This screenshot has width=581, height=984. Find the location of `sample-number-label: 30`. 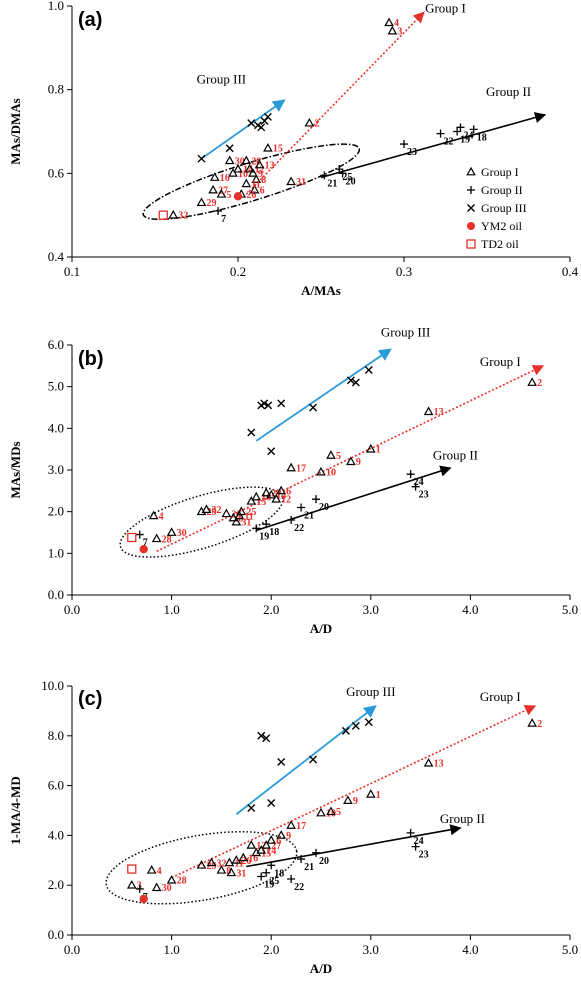

sample-number-label: 30 is located at coordinates (167, 888).